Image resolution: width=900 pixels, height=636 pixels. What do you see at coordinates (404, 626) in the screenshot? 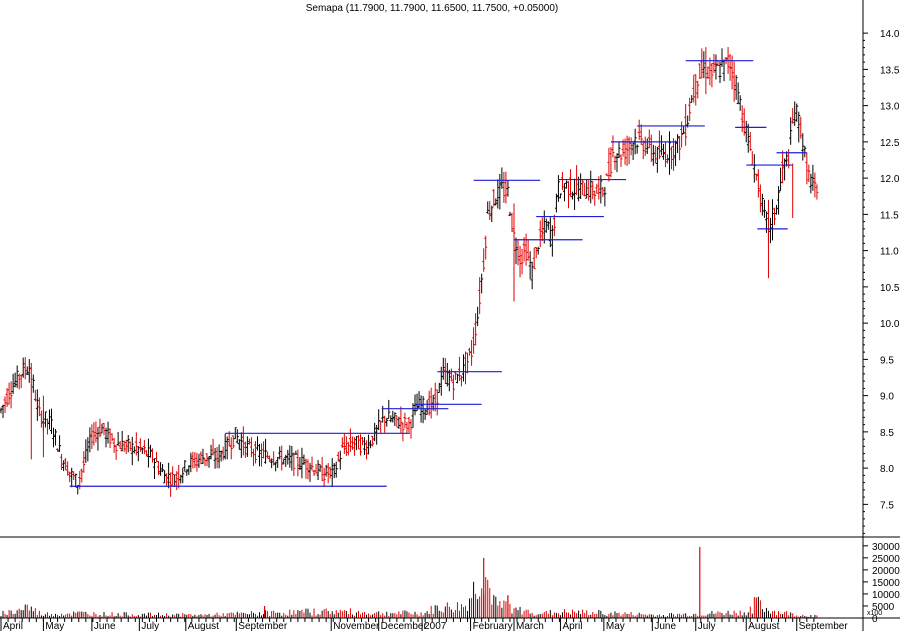
I see `x-axis-tick-label: December` at bounding box center [404, 626].